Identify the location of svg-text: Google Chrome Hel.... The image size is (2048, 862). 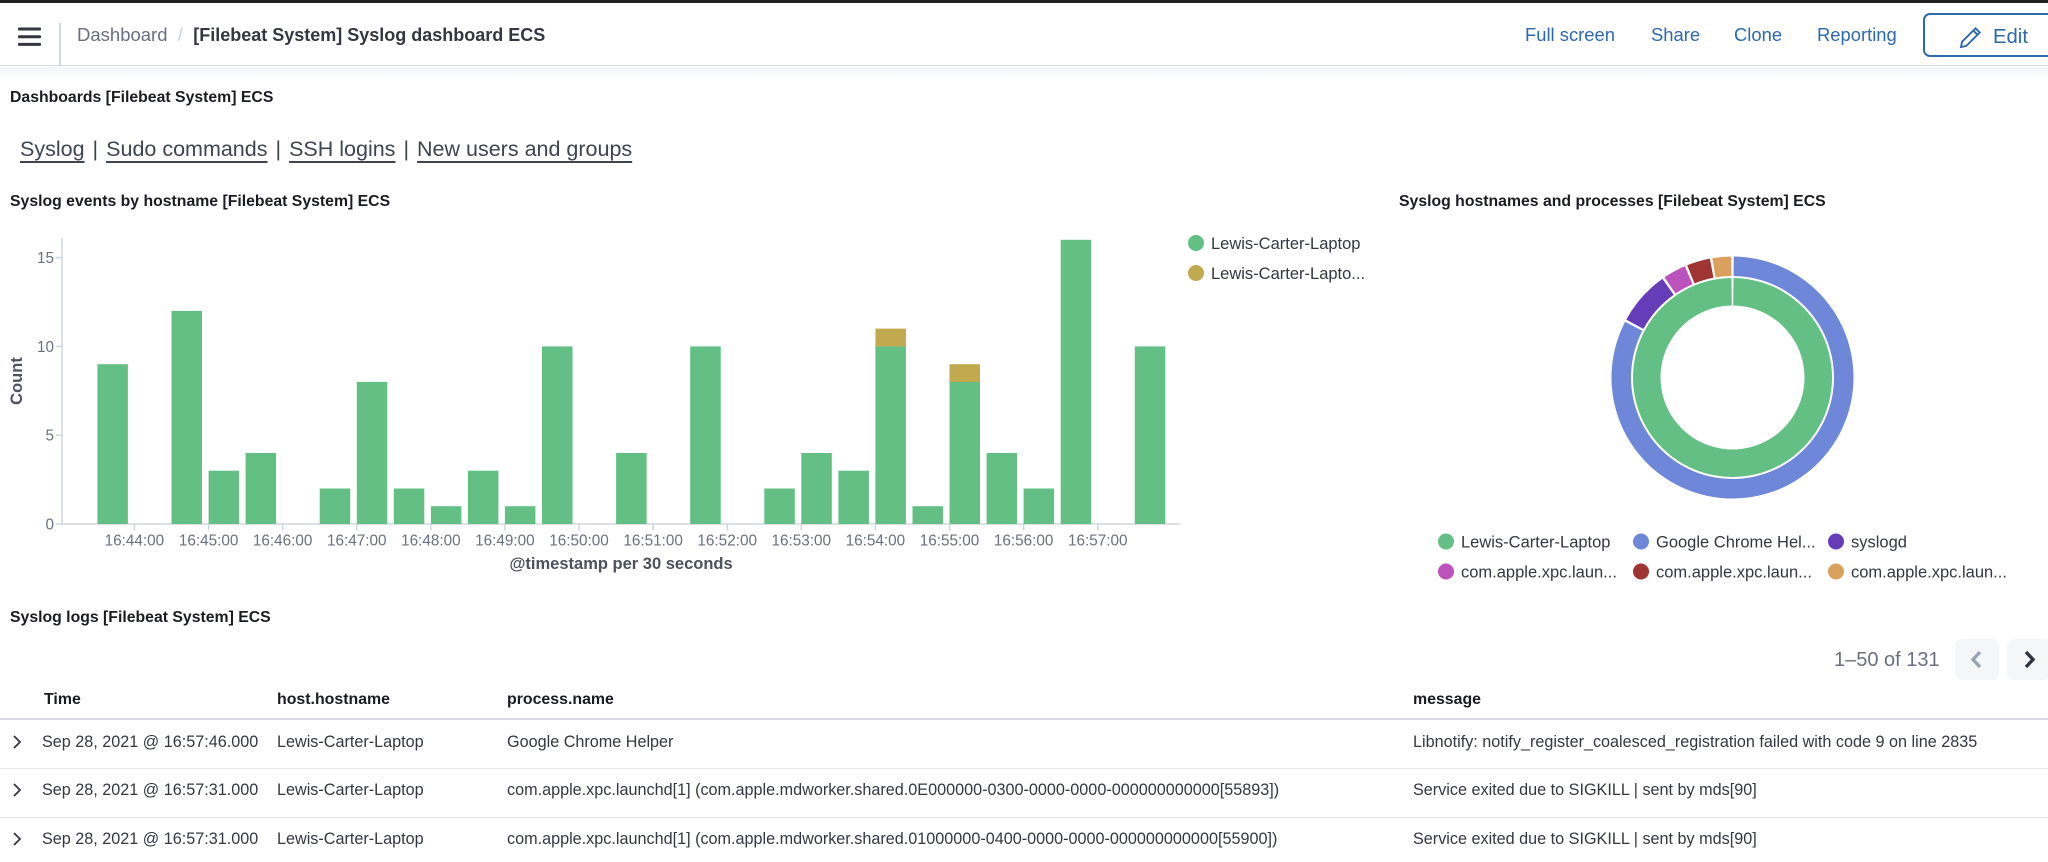
(1736, 543).